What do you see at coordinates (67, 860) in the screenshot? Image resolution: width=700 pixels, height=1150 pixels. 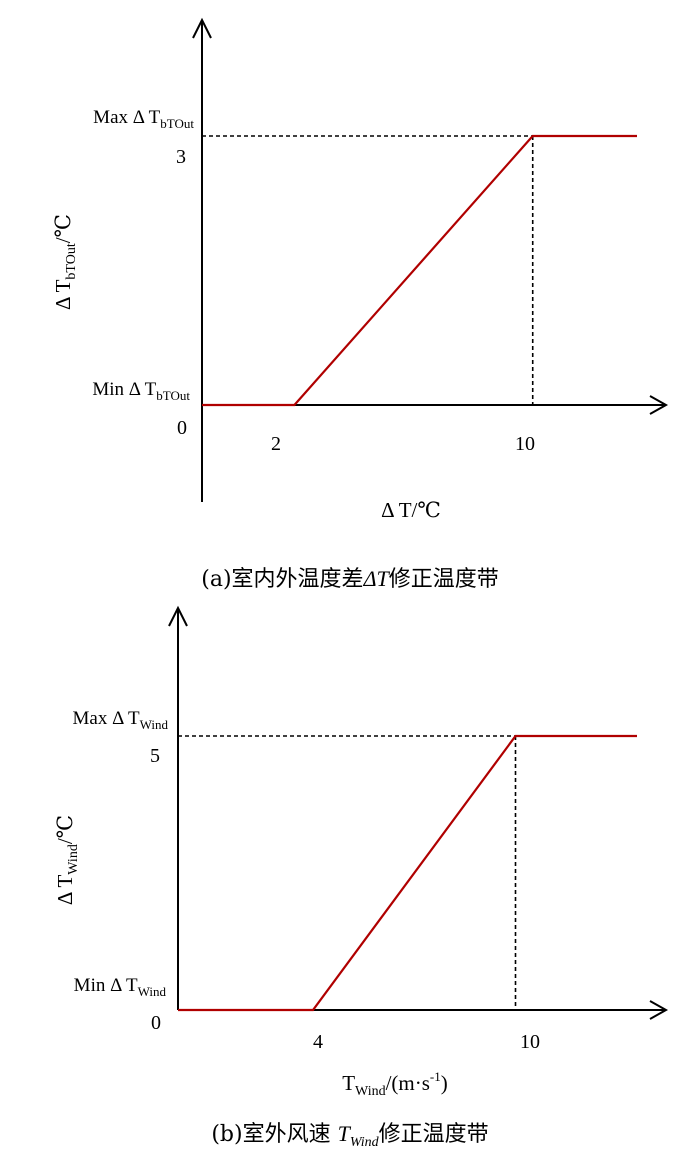 I see `chart-b-ylabel: Δ TWind/℃` at bounding box center [67, 860].